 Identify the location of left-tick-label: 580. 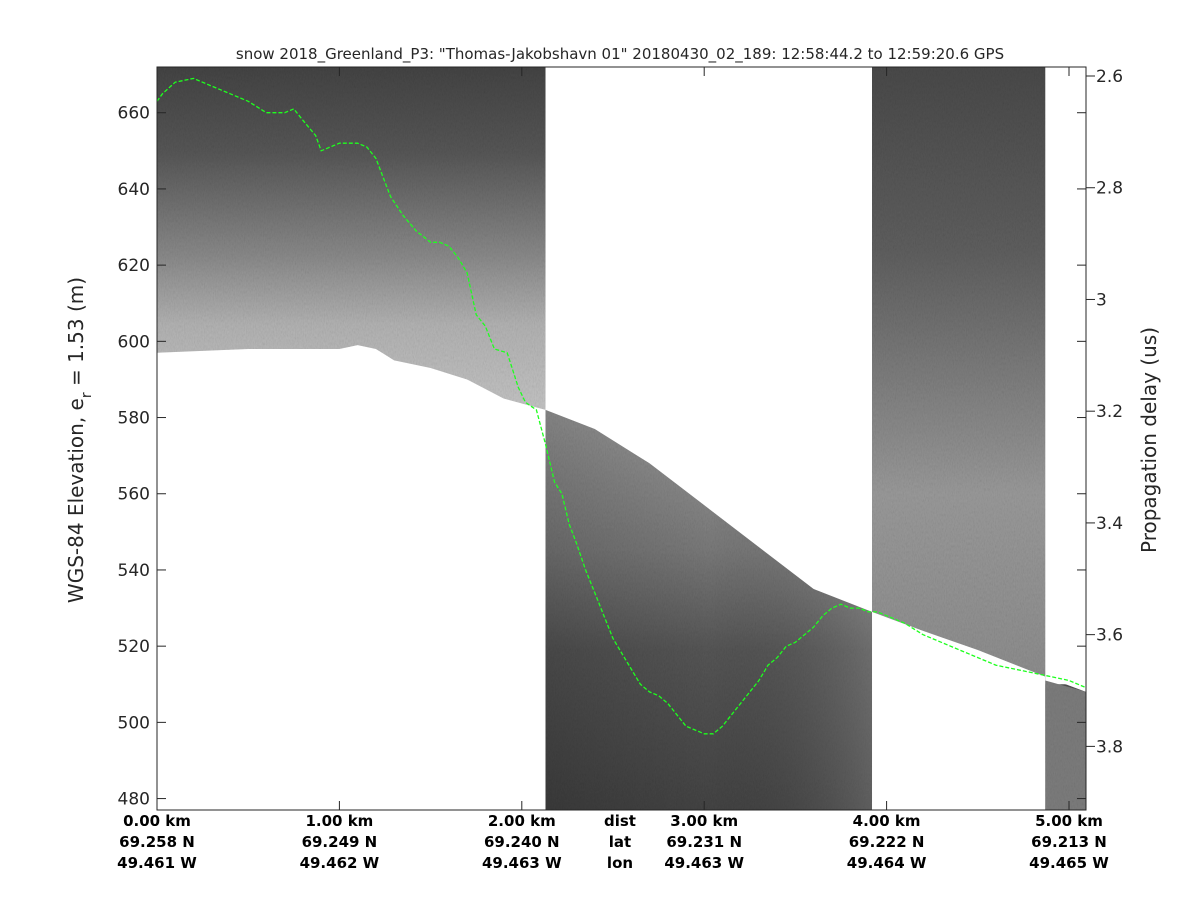
(134, 419).